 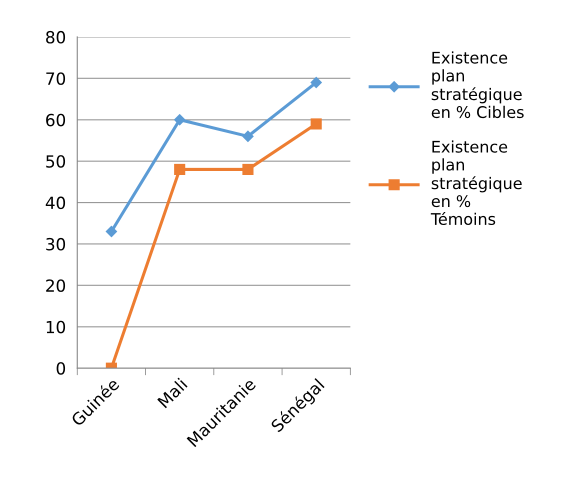 What do you see at coordinates (56, 285) in the screenshot?
I see `y-tick-label: 20` at bounding box center [56, 285].